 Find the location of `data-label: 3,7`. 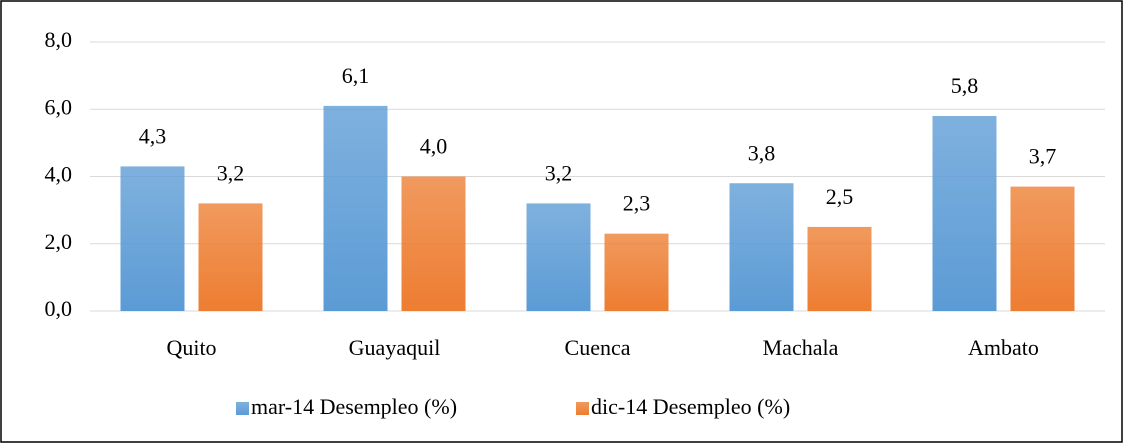

data-label: 3,7 is located at coordinates (1043, 156).